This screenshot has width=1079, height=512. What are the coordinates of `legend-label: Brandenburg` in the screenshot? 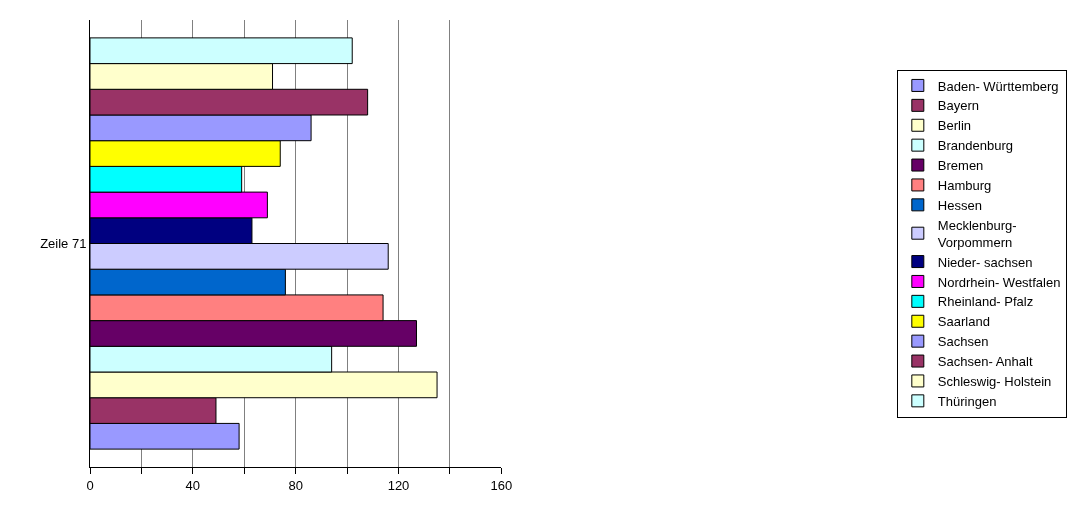 It's located at (975, 146).